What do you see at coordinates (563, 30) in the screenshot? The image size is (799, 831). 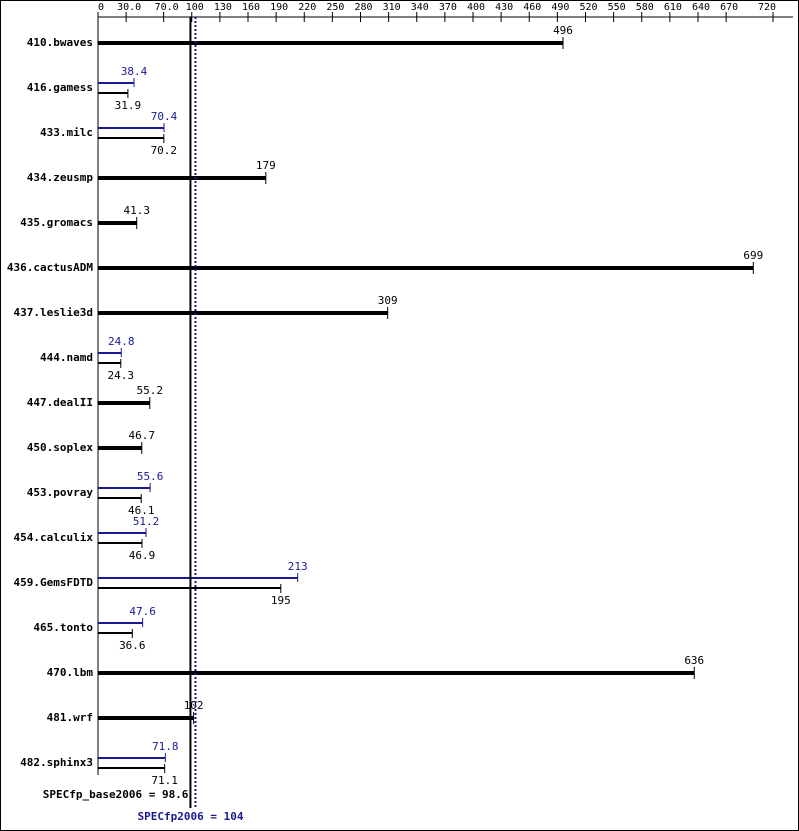 I see `value-label: 496` at bounding box center [563, 30].